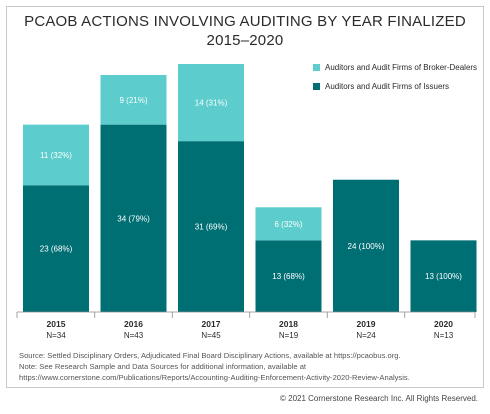  I want to click on year-label-2019: 2019, so click(366, 324).